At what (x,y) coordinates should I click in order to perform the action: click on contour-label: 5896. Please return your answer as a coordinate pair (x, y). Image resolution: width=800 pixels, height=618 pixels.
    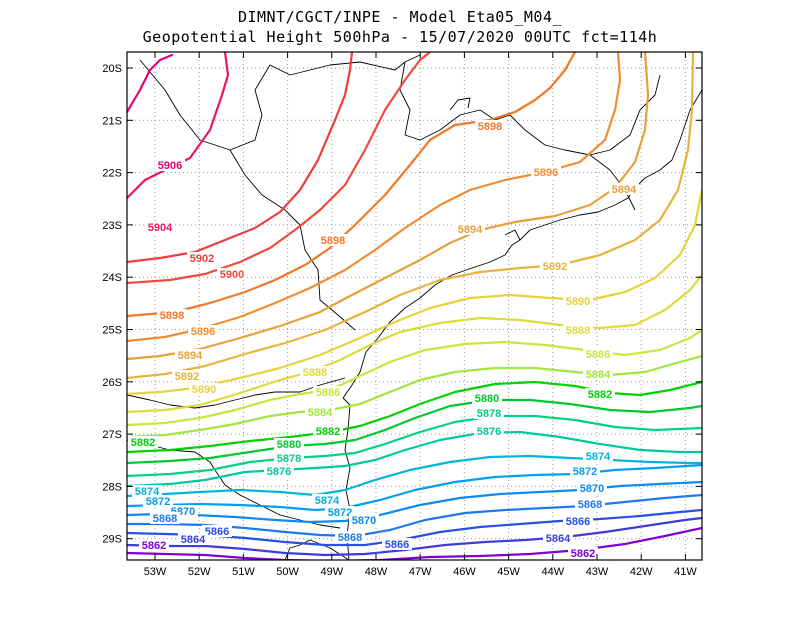
    Looking at the image, I should click on (546, 173).